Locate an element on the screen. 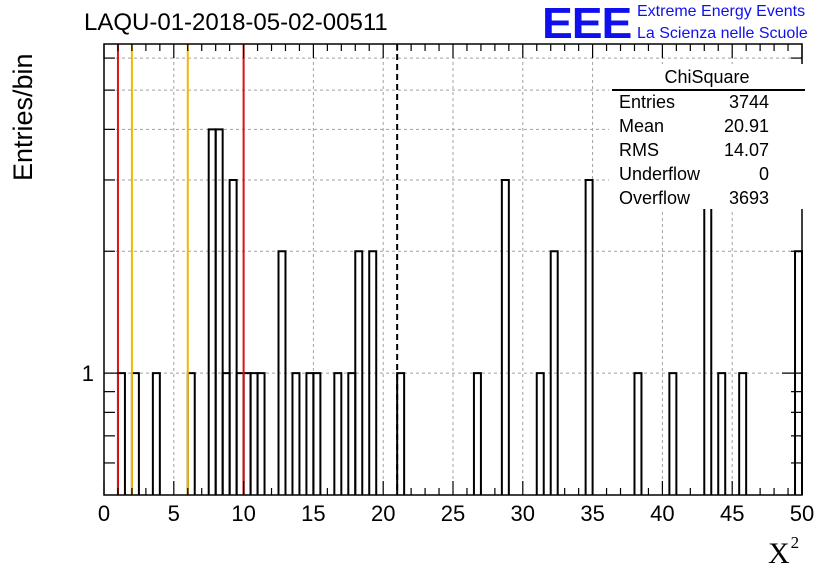  stats-label: Overflow is located at coordinates (655, 198).